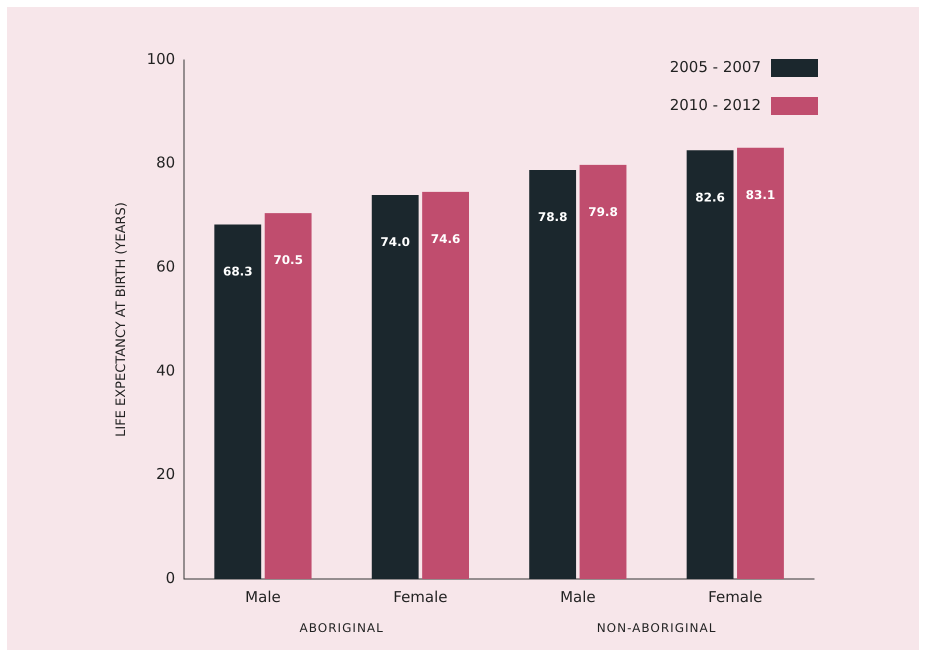 This screenshot has width=926, height=657. Describe the element at coordinates (761, 195) in the screenshot. I see `data-label: 83.1` at that location.